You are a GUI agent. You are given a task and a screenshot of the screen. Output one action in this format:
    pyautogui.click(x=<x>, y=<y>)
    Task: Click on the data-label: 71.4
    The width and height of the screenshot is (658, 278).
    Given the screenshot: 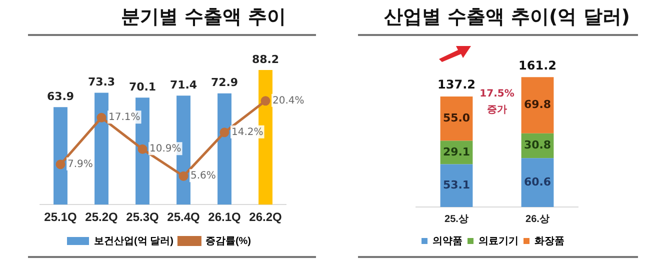 What is the action you would take?
    pyautogui.click(x=184, y=85)
    